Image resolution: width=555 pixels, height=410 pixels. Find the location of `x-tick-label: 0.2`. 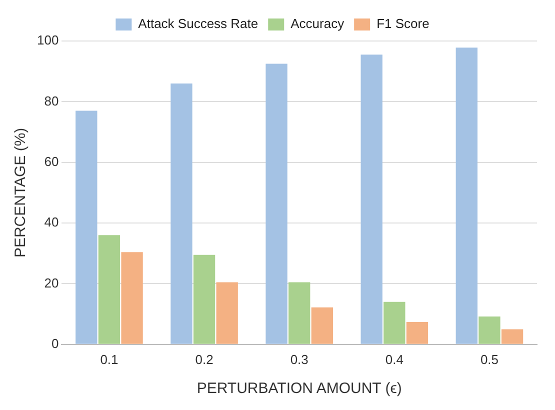

x-tick-label: 0.2 is located at coordinates (204, 359).